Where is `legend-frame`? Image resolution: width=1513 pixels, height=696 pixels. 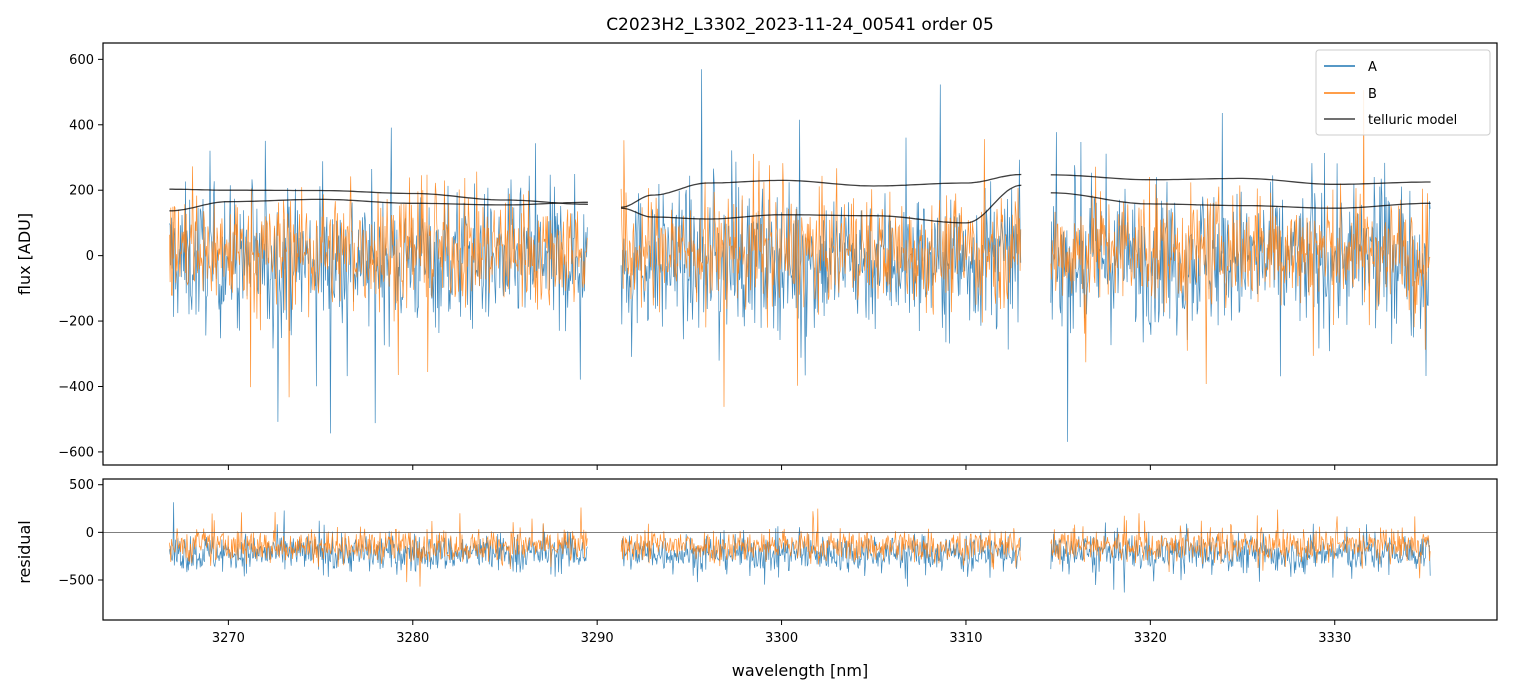
legend-frame is located at coordinates (1403, 92).